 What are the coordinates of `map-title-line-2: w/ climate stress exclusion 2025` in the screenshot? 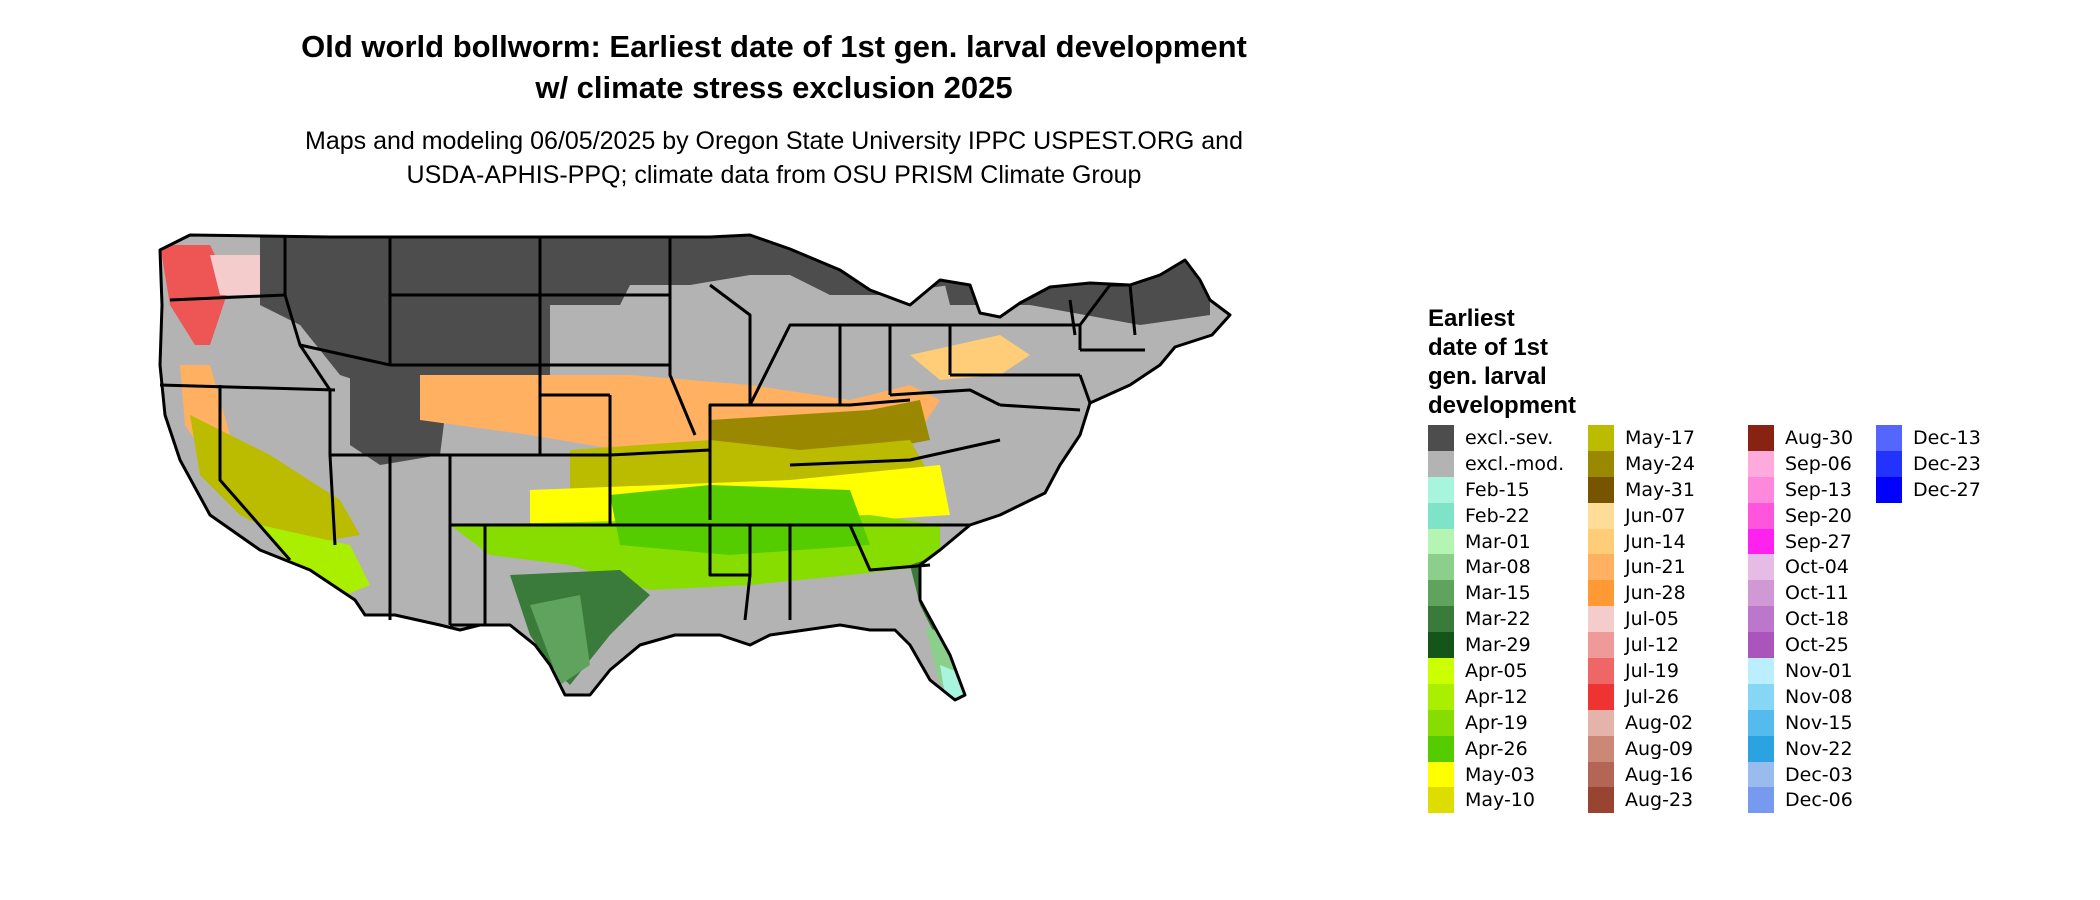 It's located at (774, 87).